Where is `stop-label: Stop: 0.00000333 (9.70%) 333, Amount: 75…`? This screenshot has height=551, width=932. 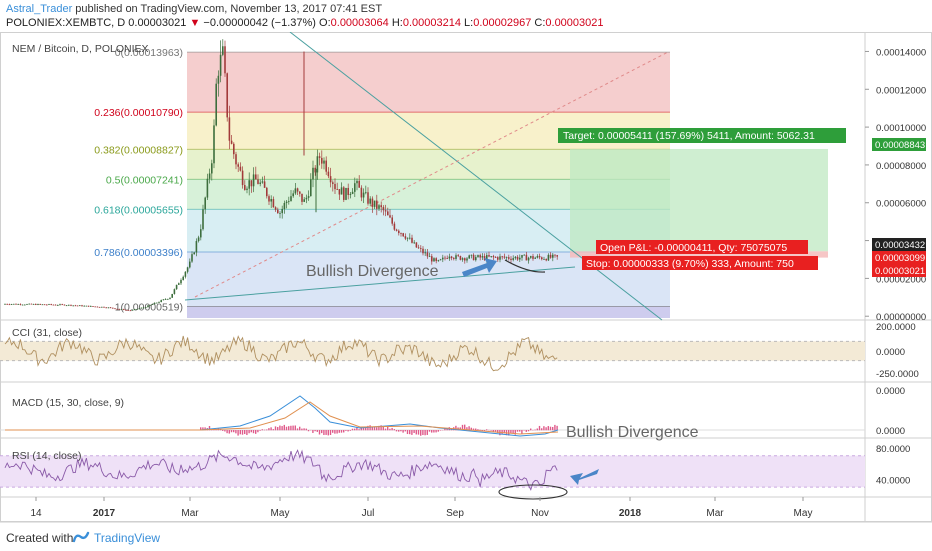
stop-label: Stop: 0.00000333 (9.70%) 333, Amount: 75… is located at coordinates (690, 264).